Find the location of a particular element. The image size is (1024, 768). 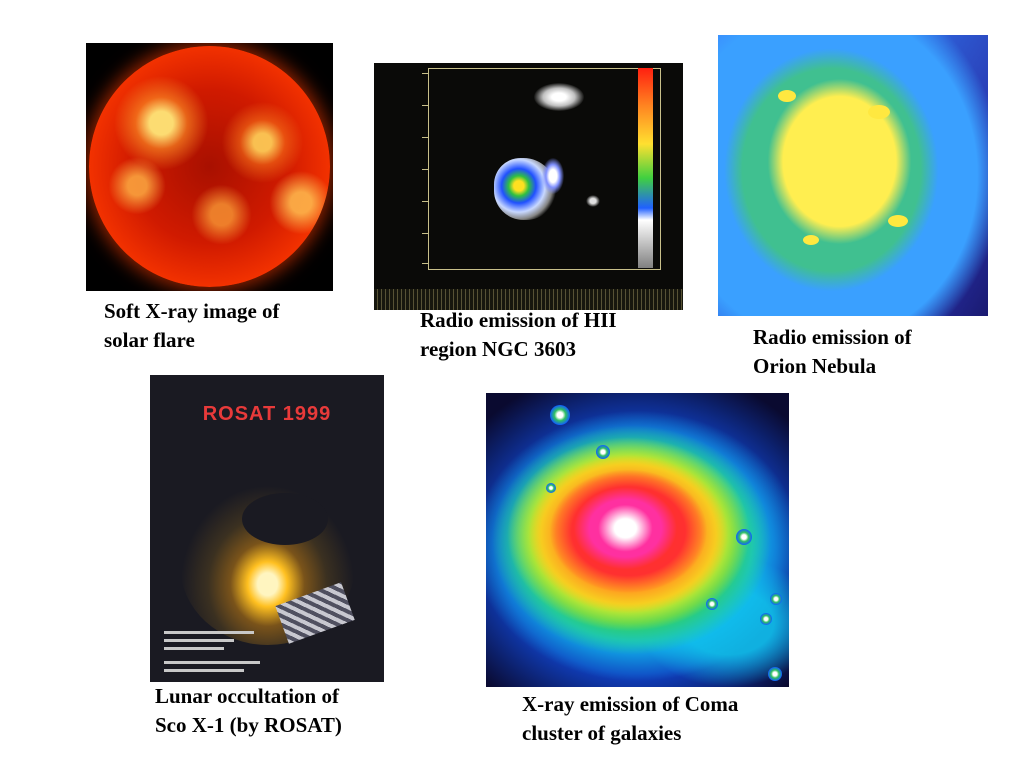

ngc3603-radio-map is located at coordinates (528, 186).